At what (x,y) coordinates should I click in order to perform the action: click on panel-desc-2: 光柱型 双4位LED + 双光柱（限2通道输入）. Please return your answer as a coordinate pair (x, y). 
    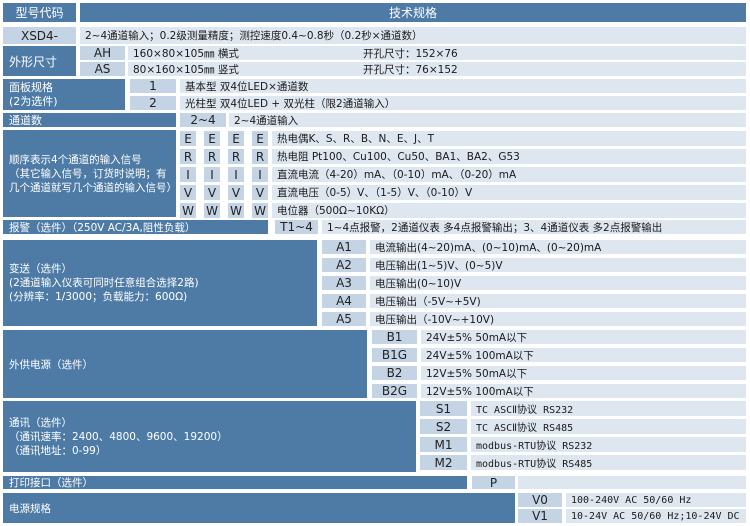
    Looking at the image, I should click on (463, 103).